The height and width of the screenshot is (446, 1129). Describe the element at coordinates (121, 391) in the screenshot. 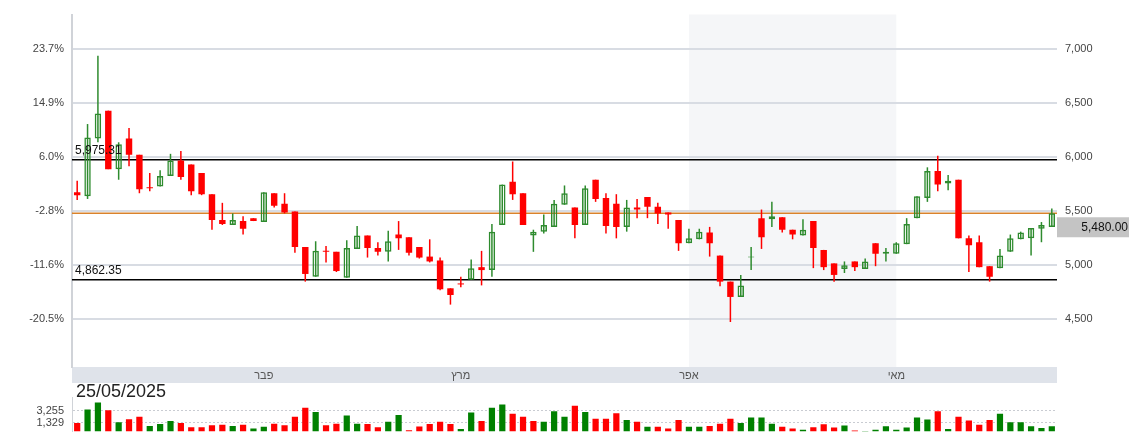

I see `annotation: 25/05/2025` at that location.